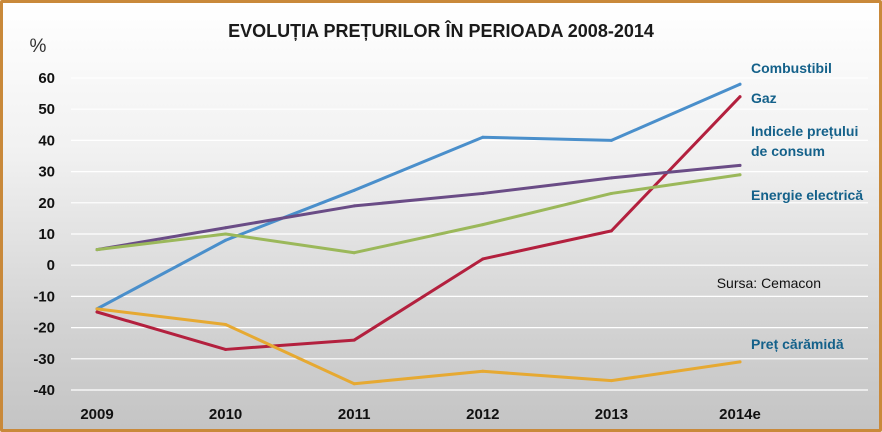  What do you see at coordinates (791, 68) in the screenshot?
I see `series-label-combustibil: Combustibil` at bounding box center [791, 68].